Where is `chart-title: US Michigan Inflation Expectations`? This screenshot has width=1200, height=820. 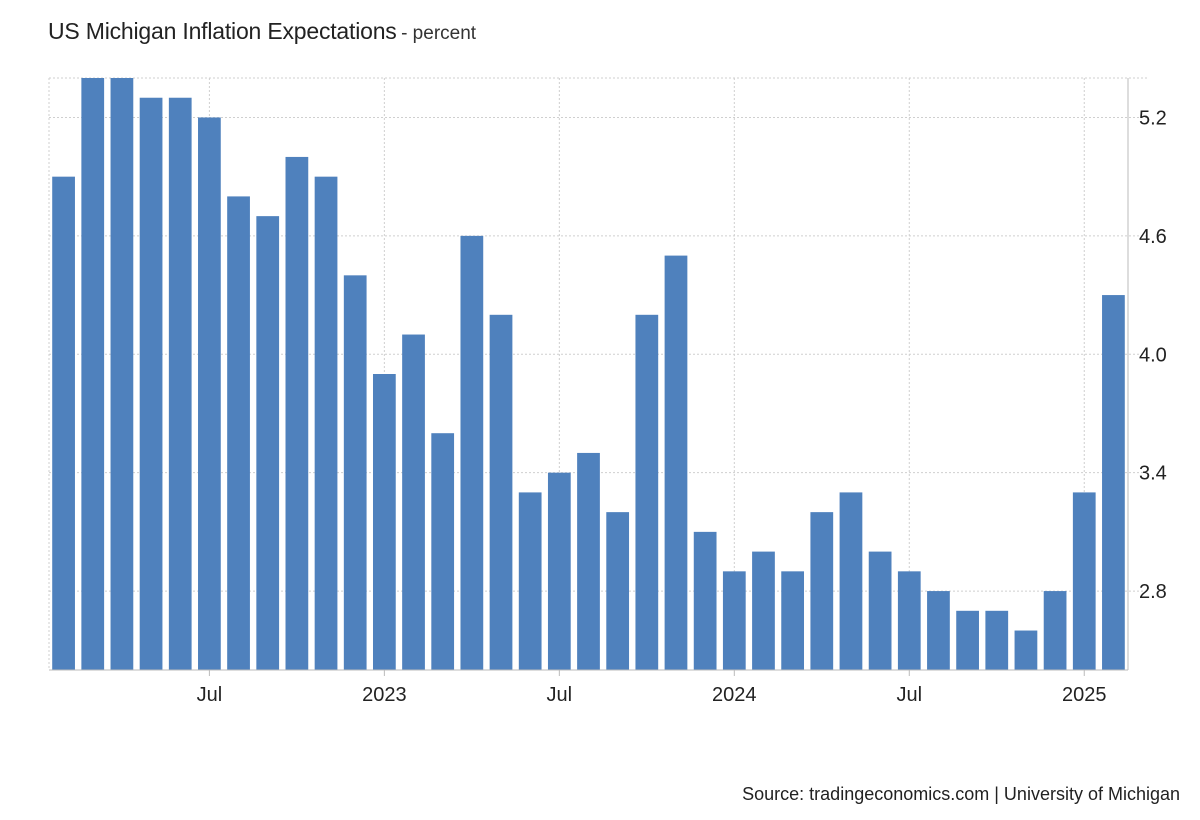 chart-title: US Michigan Inflation Expectations is located at coordinates (222, 31).